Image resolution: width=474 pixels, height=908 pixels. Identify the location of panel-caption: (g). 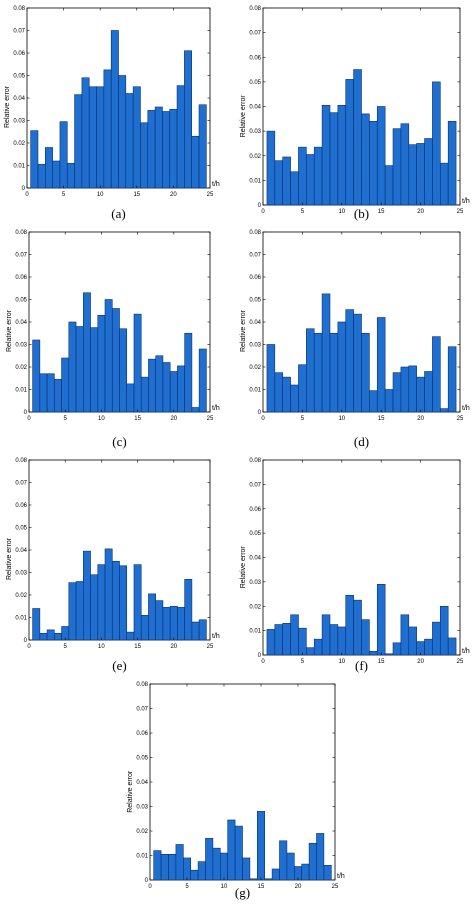
(242, 892).